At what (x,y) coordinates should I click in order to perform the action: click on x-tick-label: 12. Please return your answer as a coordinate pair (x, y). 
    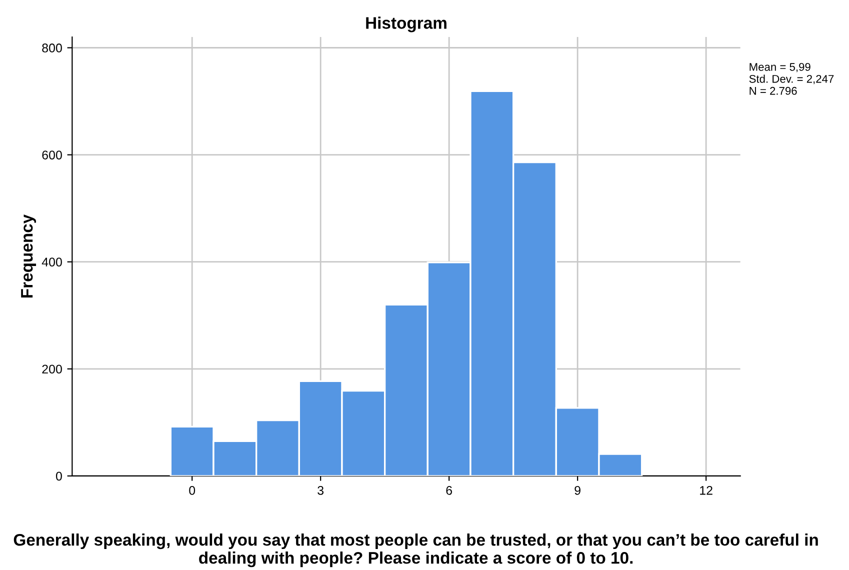
    Looking at the image, I should click on (706, 490).